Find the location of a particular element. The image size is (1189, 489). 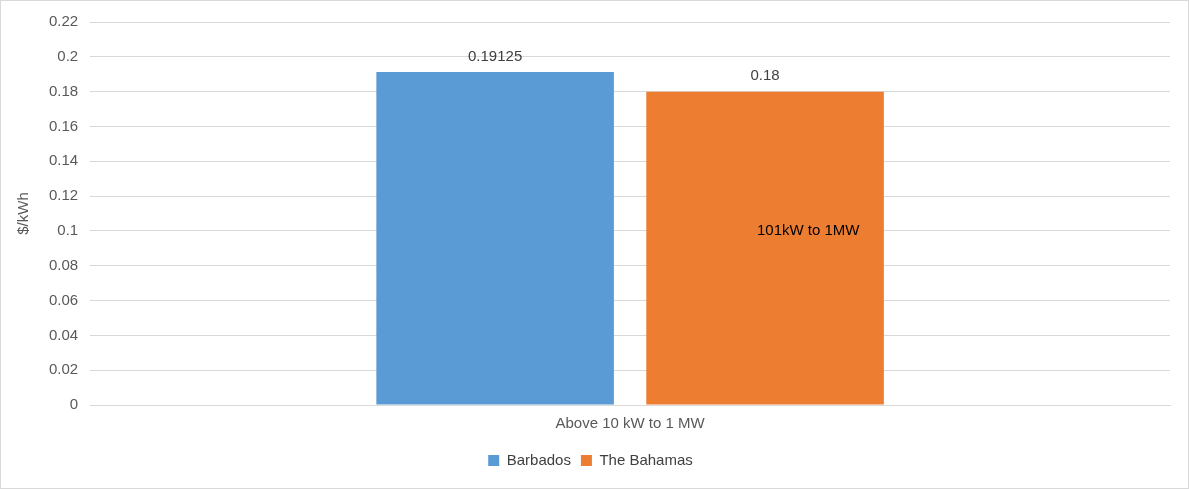

y-tick-label: 0.12 is located at coordinates (63, 195).